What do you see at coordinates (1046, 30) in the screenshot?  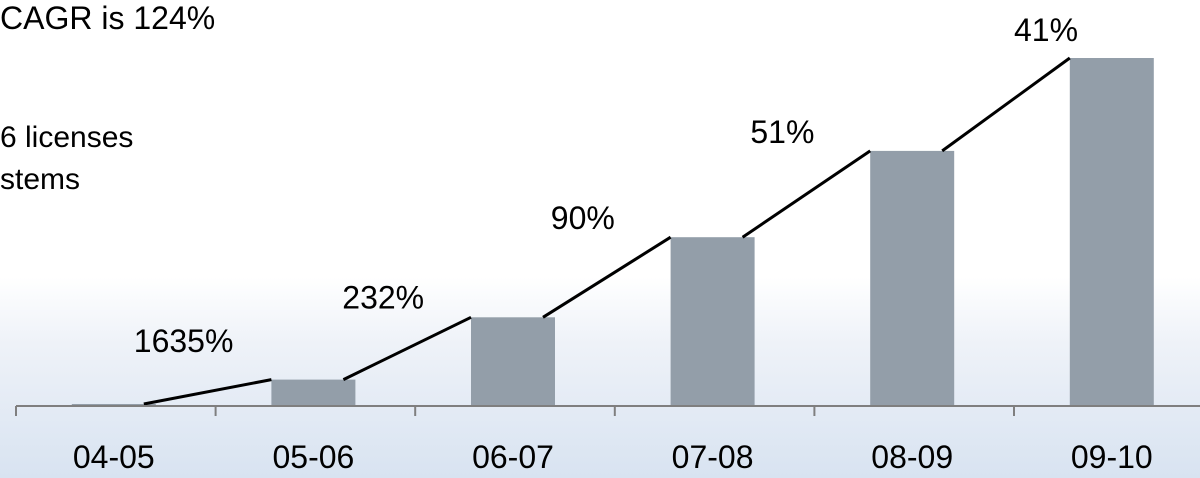 I see `growth-label: 41%` at bounding box center [1046, 30].